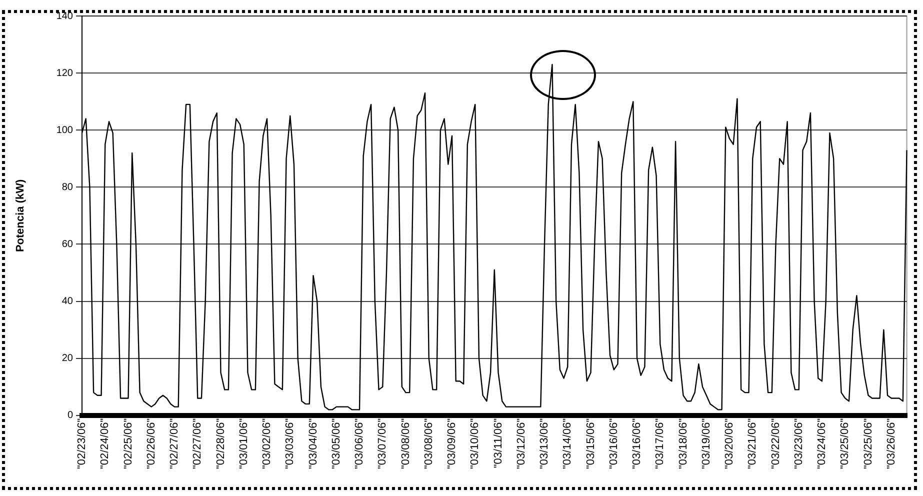 Image resolution: width=923 pixels, height=496 pixels. I want to click on x-tick-label: "03/03/06", so click(290, 444).